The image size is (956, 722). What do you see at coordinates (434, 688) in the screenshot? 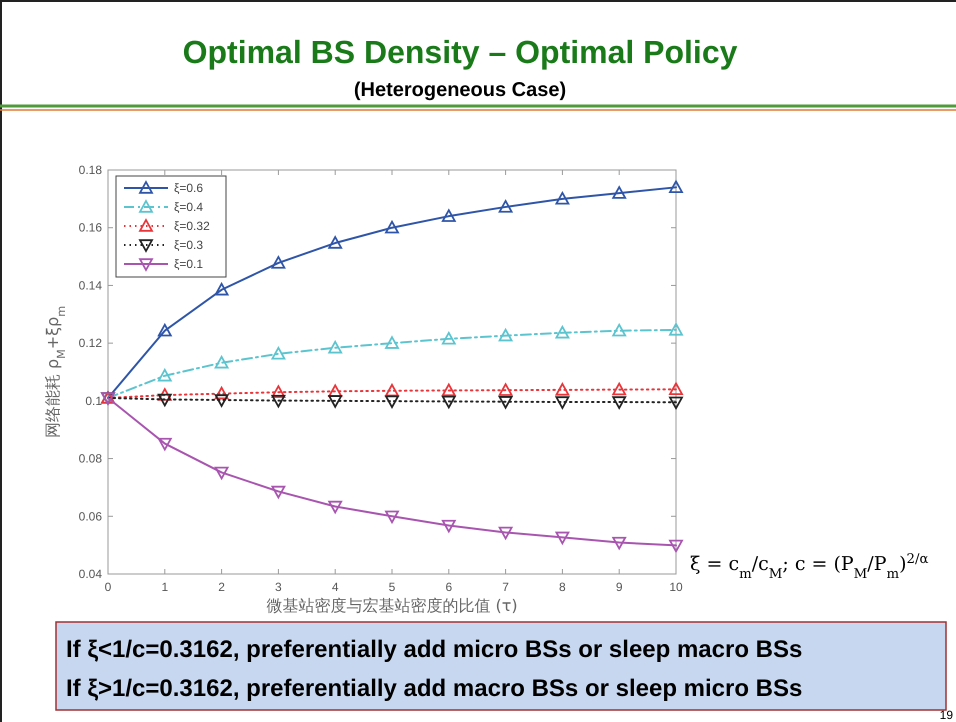
I see `text: If ξ>1/c=0.3162, preferentially add macro BSs or sleep micro BSs` at bounding box center [434, 688].